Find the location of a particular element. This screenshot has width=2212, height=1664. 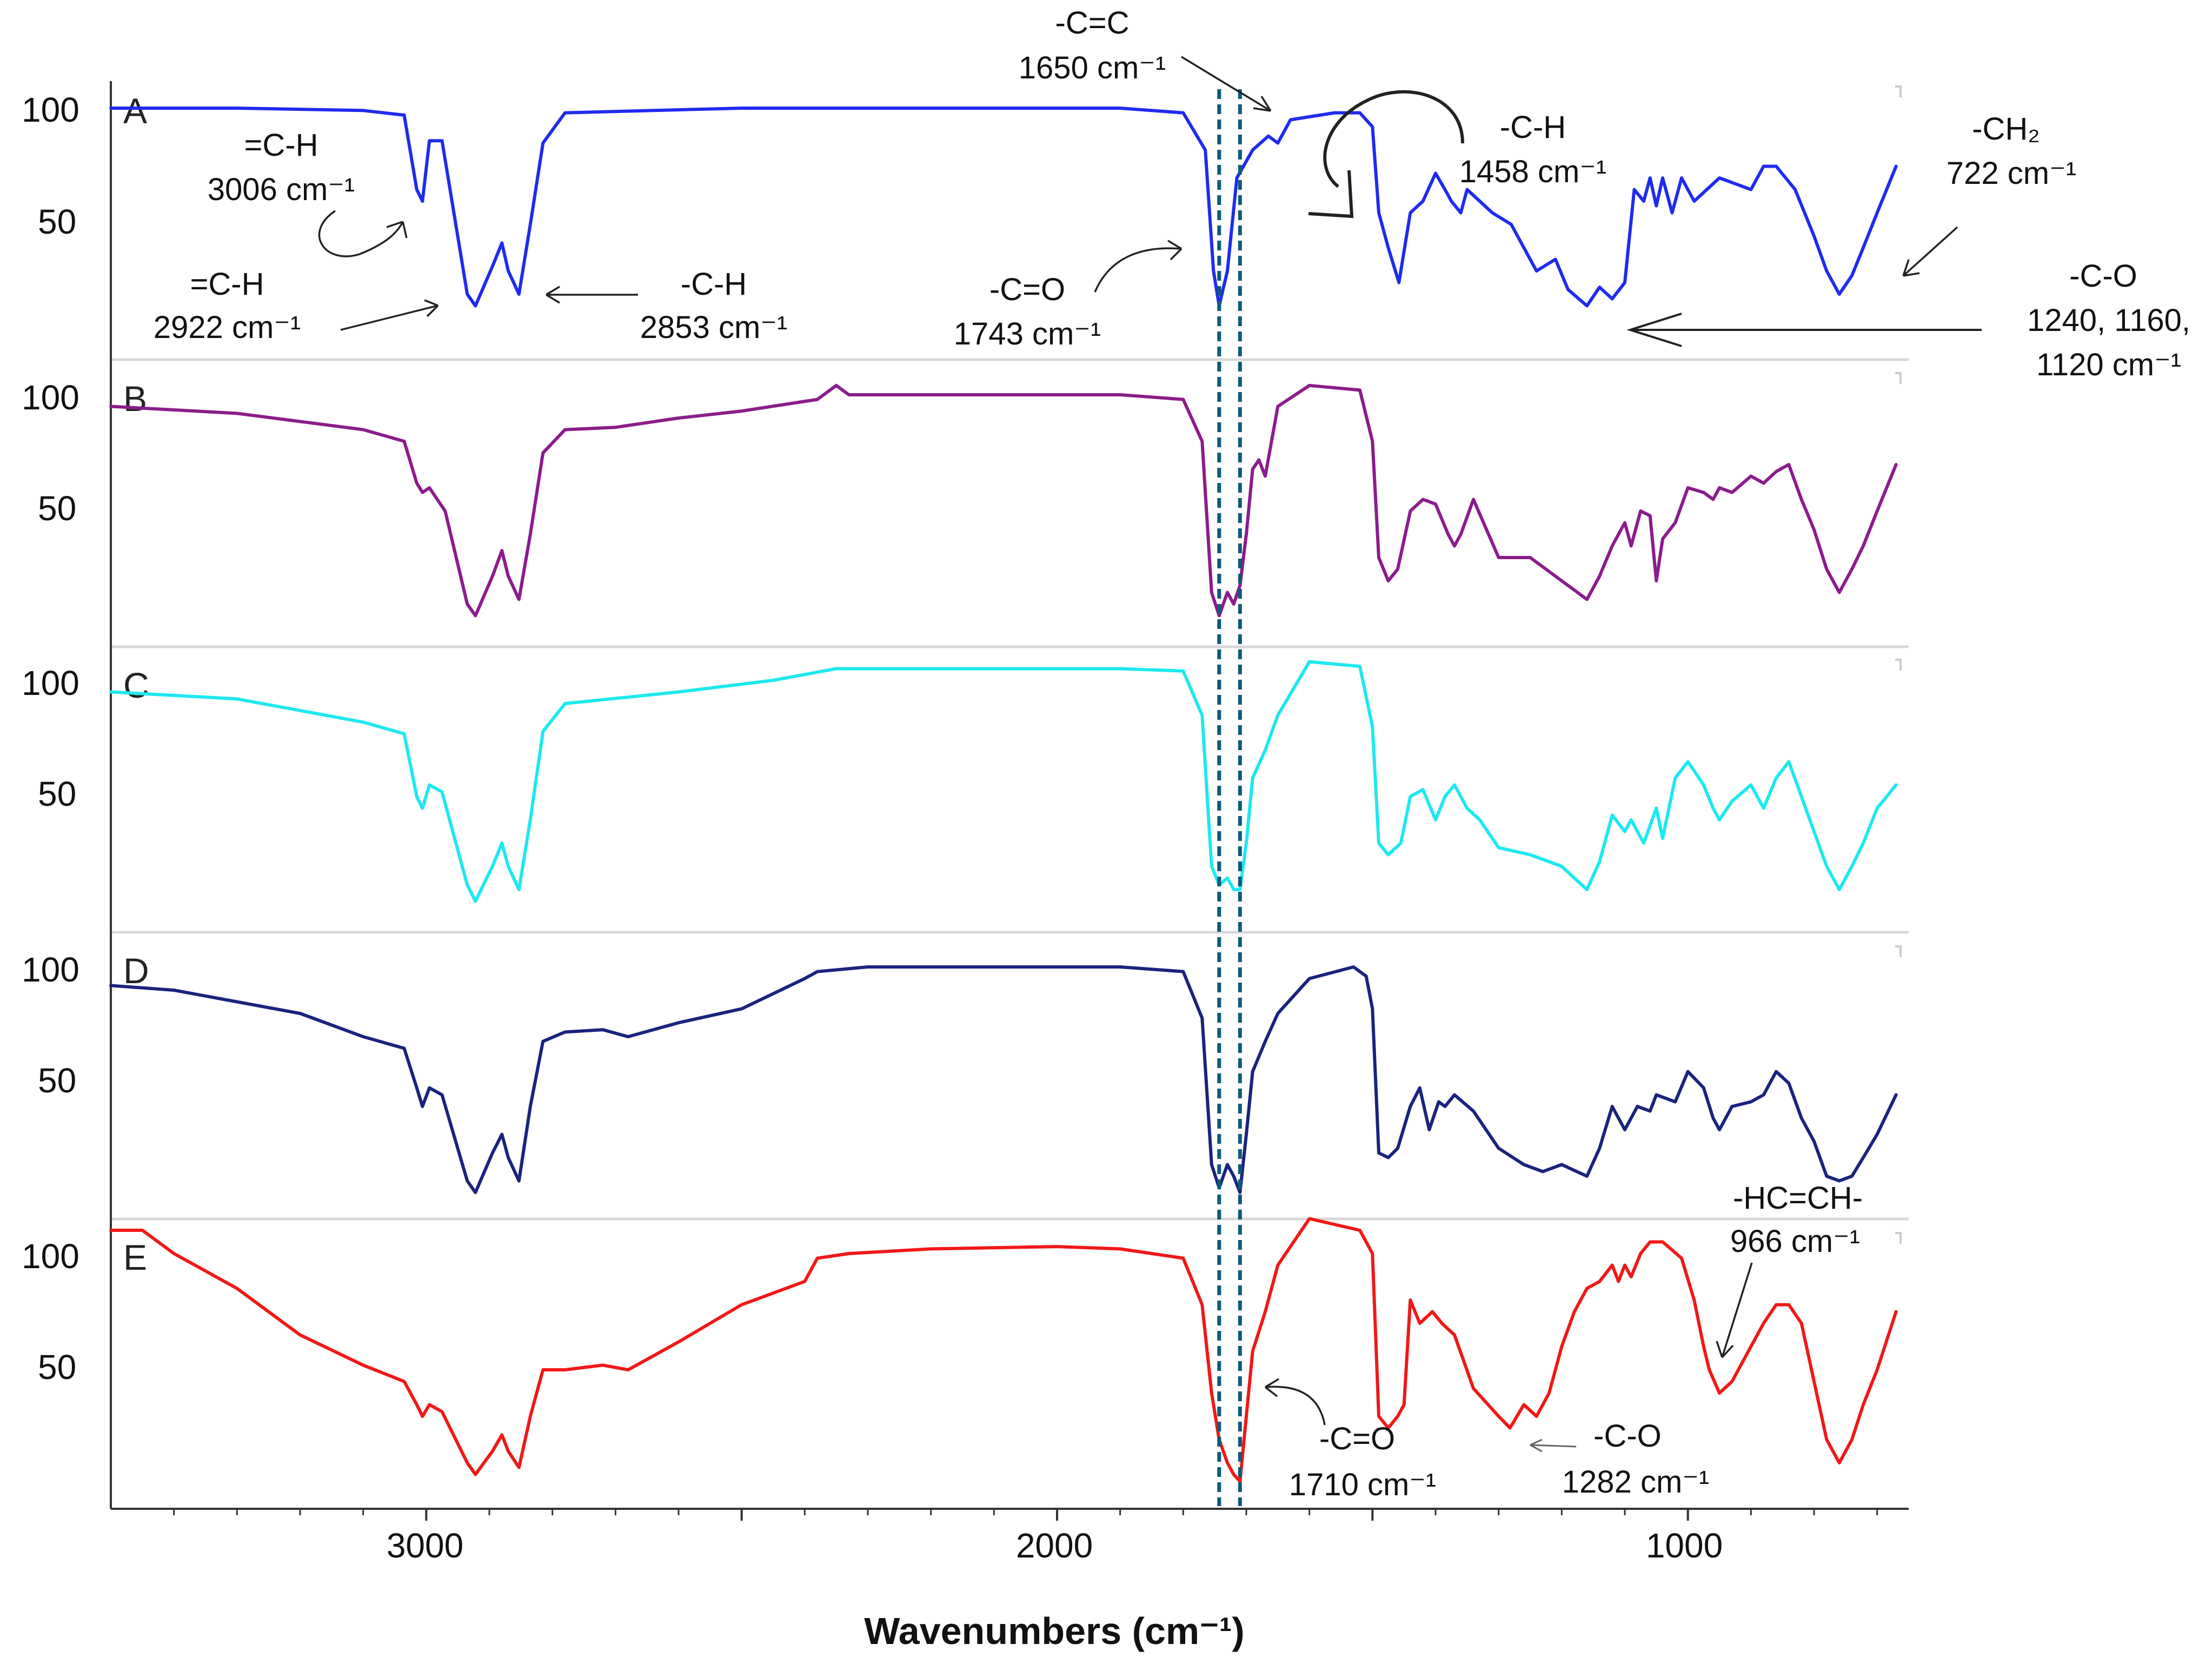

annotation-hccch-value: 966 cm⁻¹ is located at coordinates (1795, 1241).